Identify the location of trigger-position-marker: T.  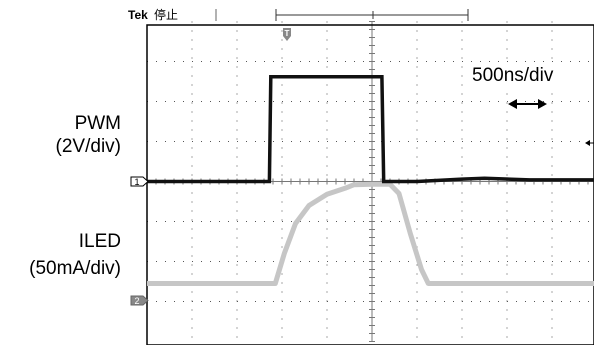
(287, 34).